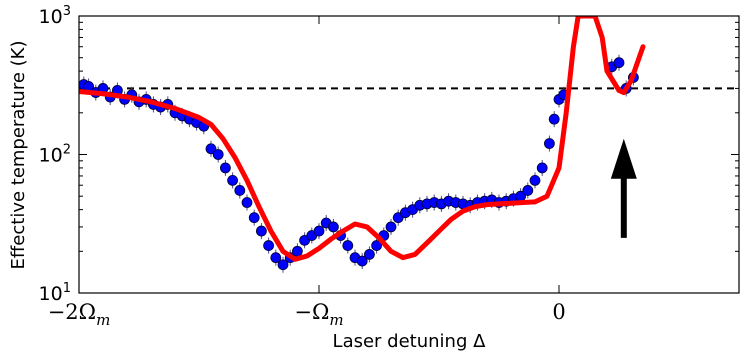 Image resolution: width=747 pixels, height=357 pixels. I want to click on x-axis-title: Laser detuning Δ, so click(410, 341).